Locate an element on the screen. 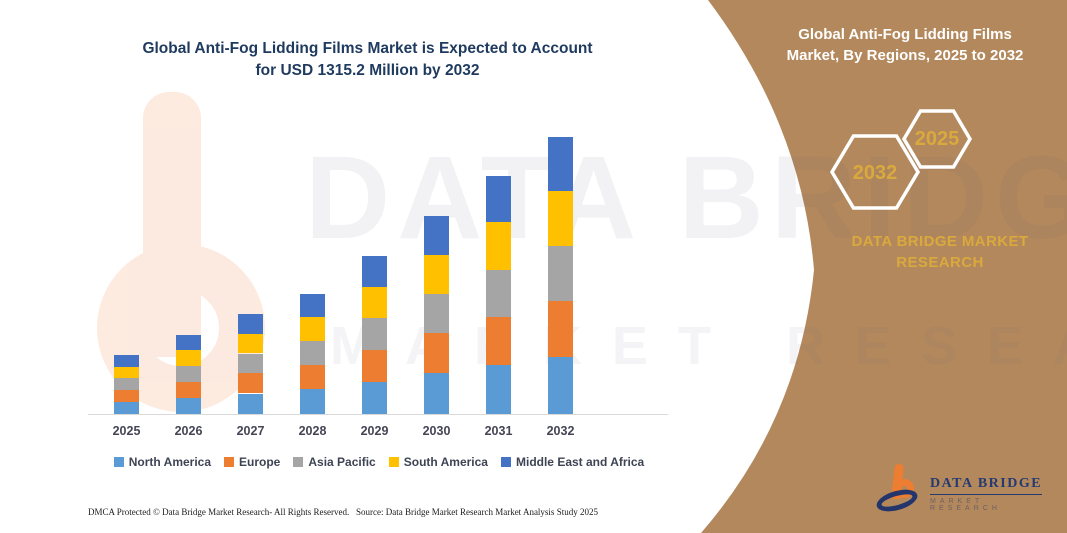  legend-item-middle-east-and-africa: Middle East and Africa is located at coordinates (572, 462).